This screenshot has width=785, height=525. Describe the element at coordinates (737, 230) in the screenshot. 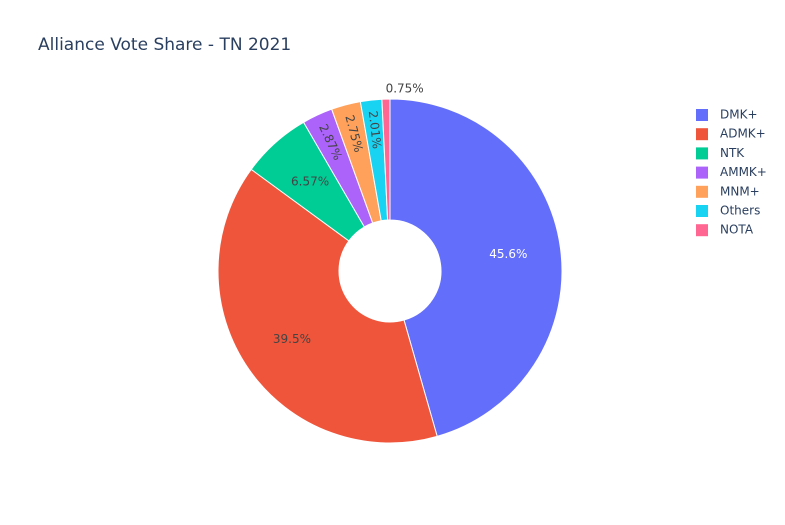

I see `legend-label: NOTA` at that location.